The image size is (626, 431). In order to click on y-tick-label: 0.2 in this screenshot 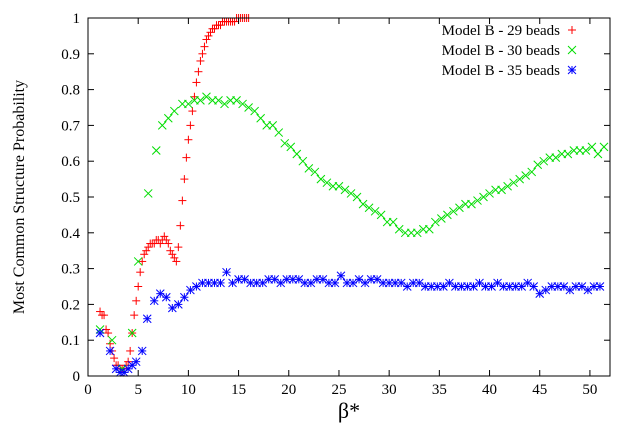, I will do `click(70, 305)`.